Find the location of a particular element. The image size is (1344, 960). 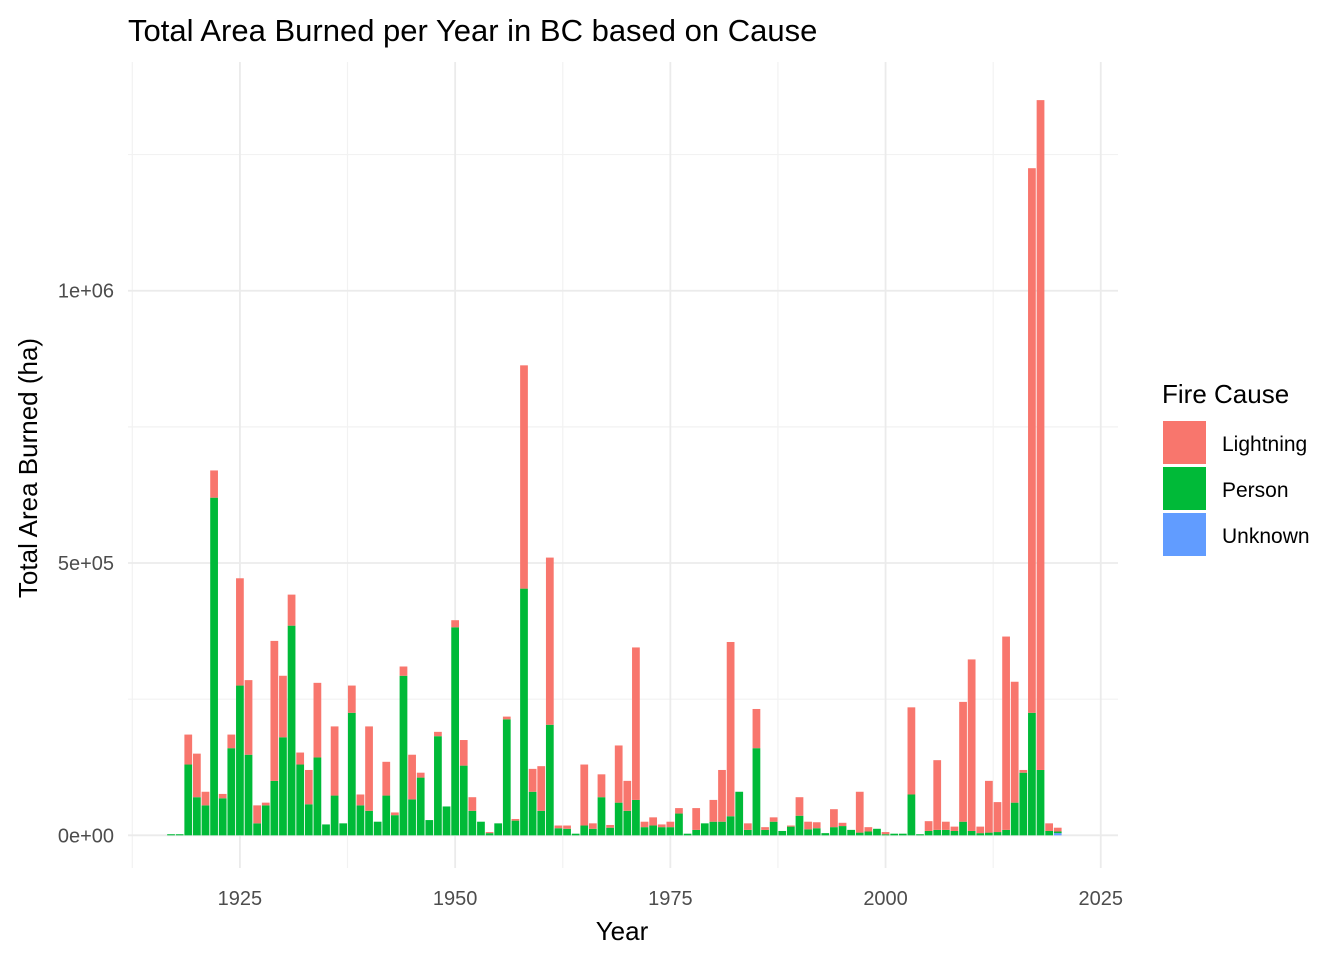

bar-lightning-1934 is located at coordinates (317, 720).